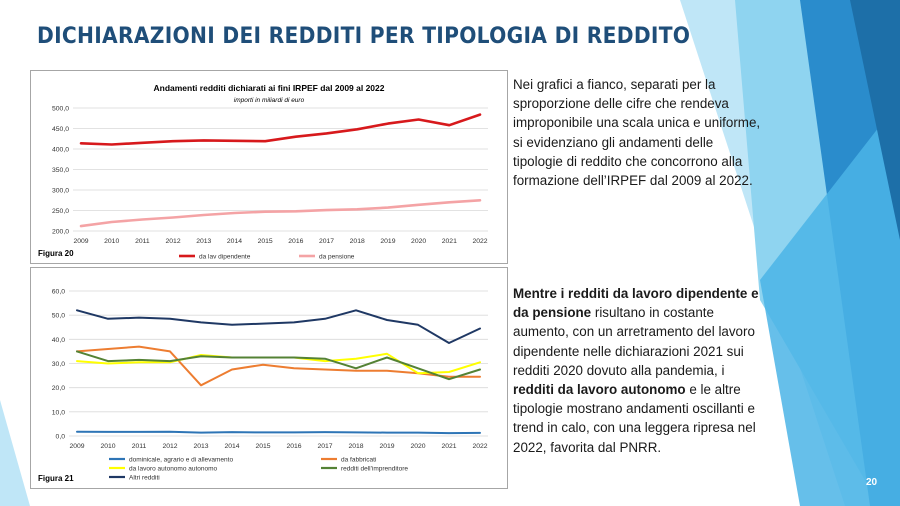 This screenshot has height=506, width=900. What do you see at coordinates (278, 326) in the screenshot?
I see `series-line-altri-redditi` at bounding box center [278, 326].